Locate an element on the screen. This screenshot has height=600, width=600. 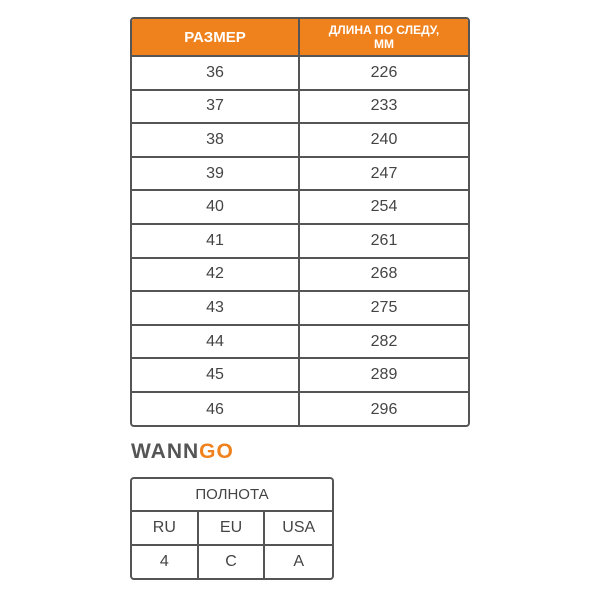
table-cell: 43 is located at coordinates (216, 309).